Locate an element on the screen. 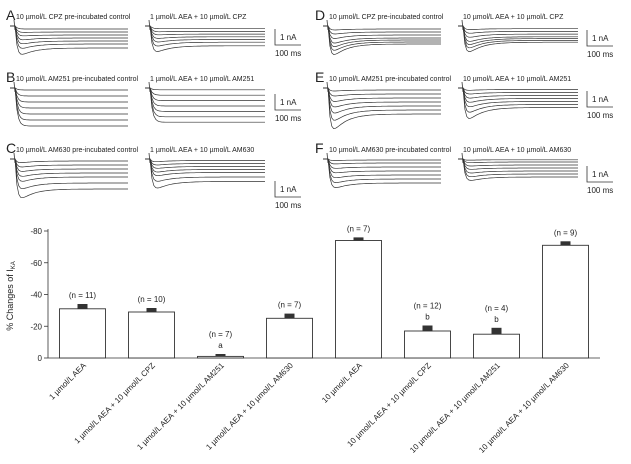  significance-letter: b is located at coordinates (427, 317).